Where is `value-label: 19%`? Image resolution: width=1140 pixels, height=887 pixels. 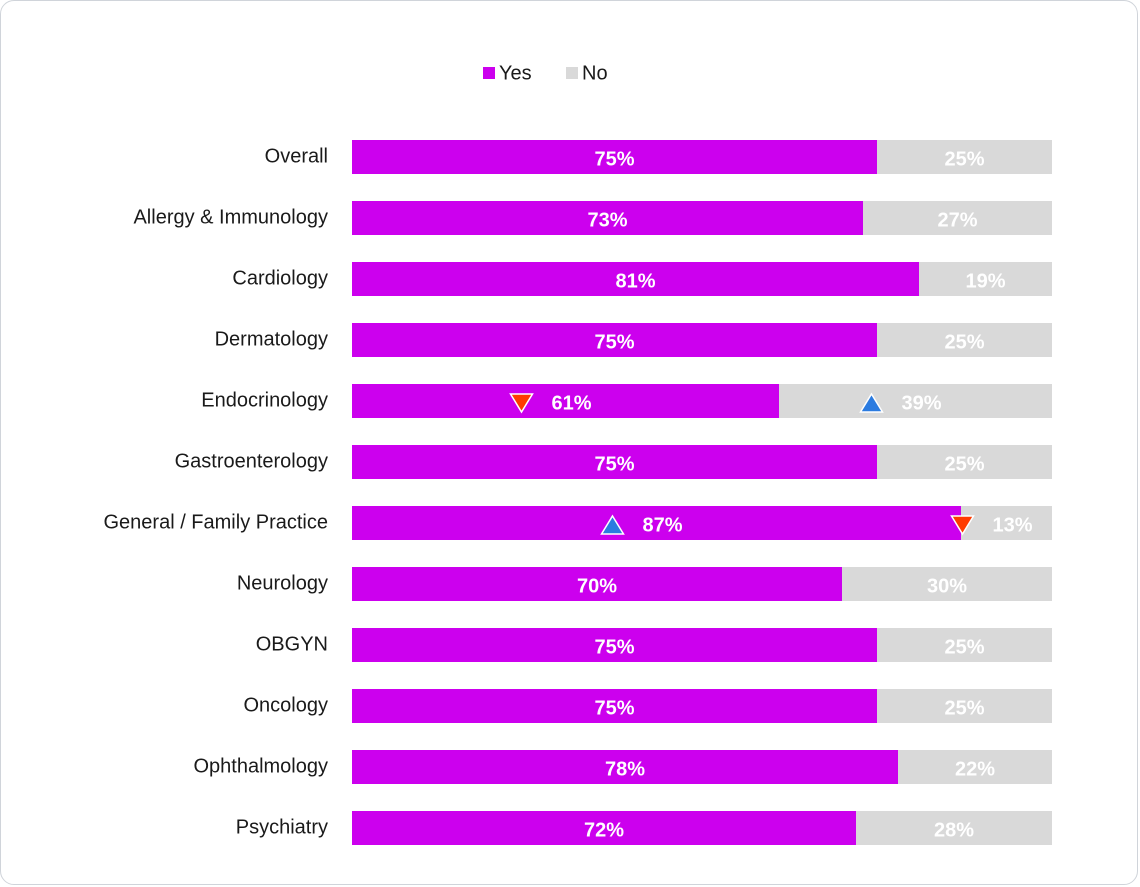
value-label: 19% is located at coordinates (985, 281).